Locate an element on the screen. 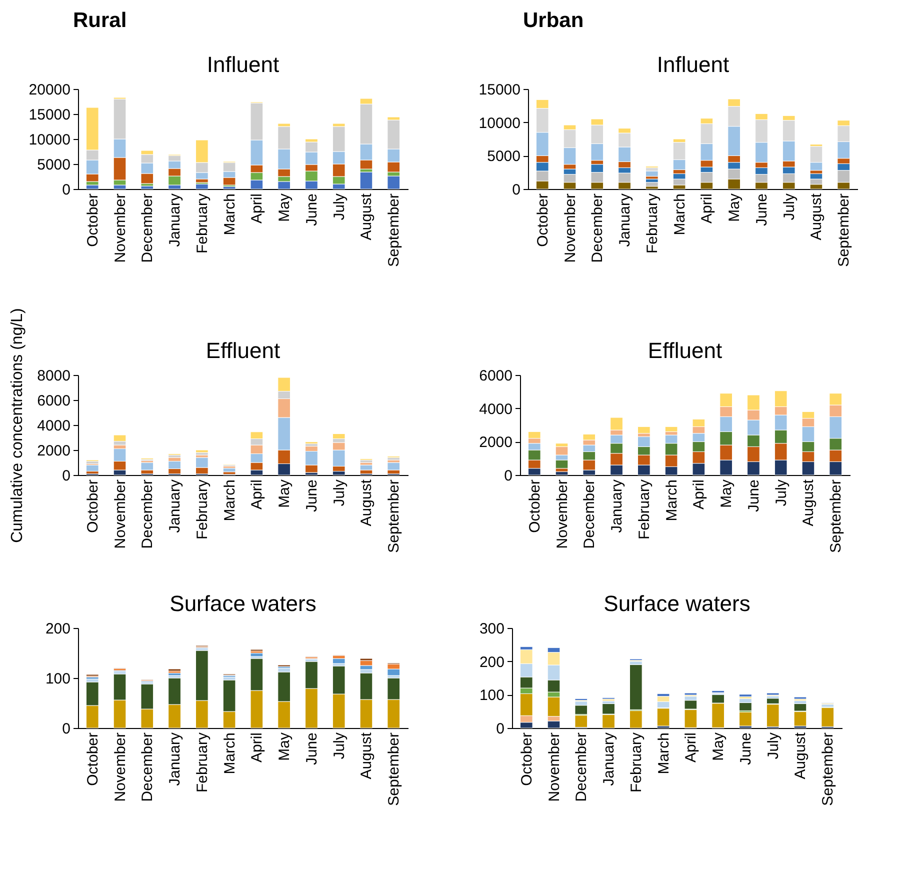 This screenshot has width=909, height=882. y-tick-label: 20000 is located at coordinates (49, 90).